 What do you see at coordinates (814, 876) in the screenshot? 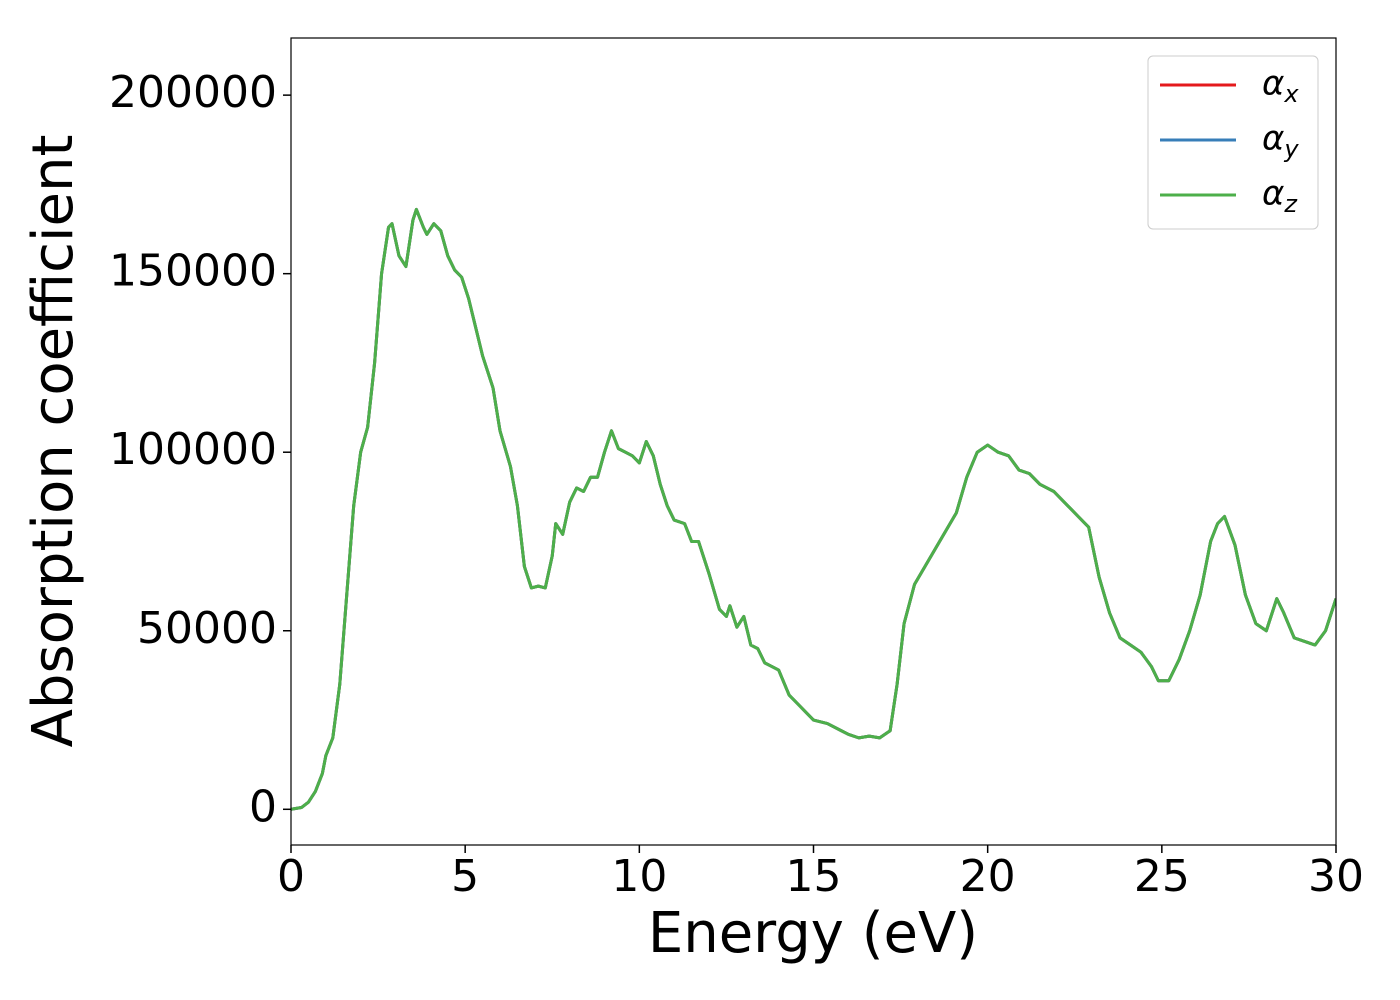
I see `x-tick-label: 15` at bounding box center [814, 876].